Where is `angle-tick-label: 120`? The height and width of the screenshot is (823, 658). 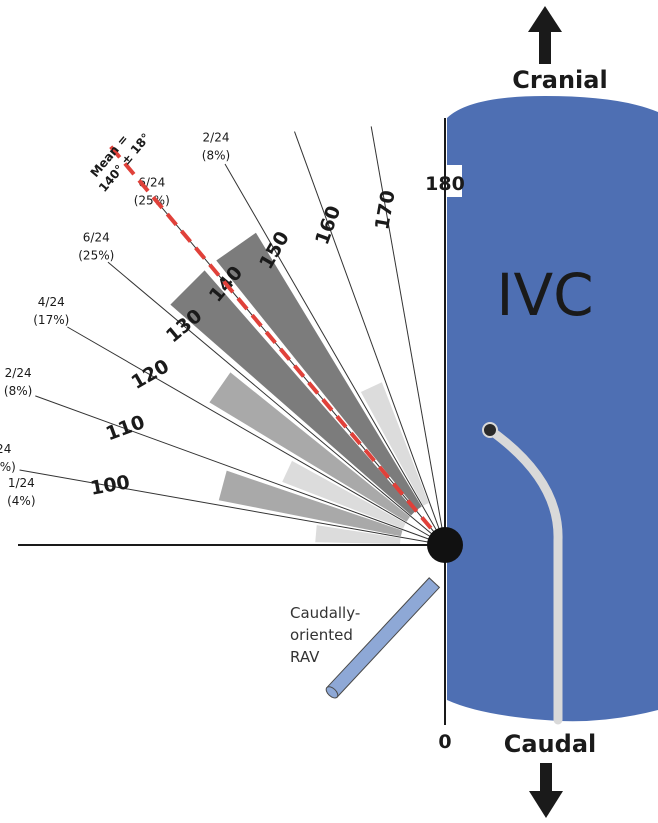 angle-tick-label: 120 is located at coordinates (150, 374).